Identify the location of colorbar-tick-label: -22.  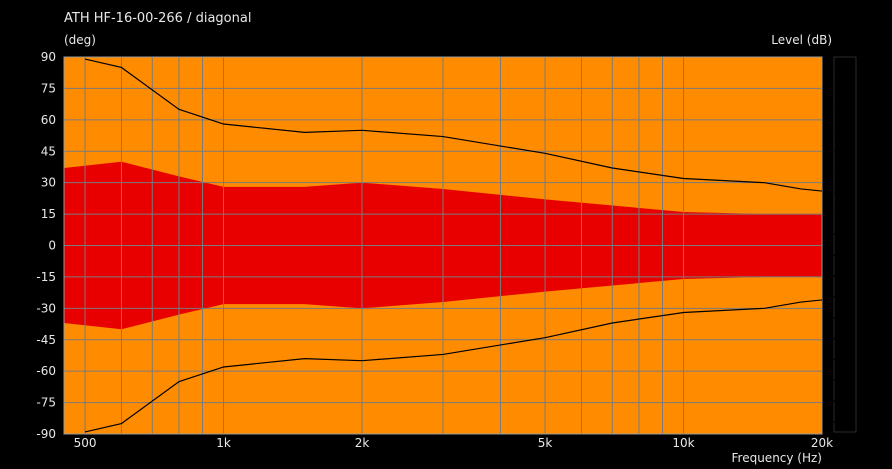
(842, 359).